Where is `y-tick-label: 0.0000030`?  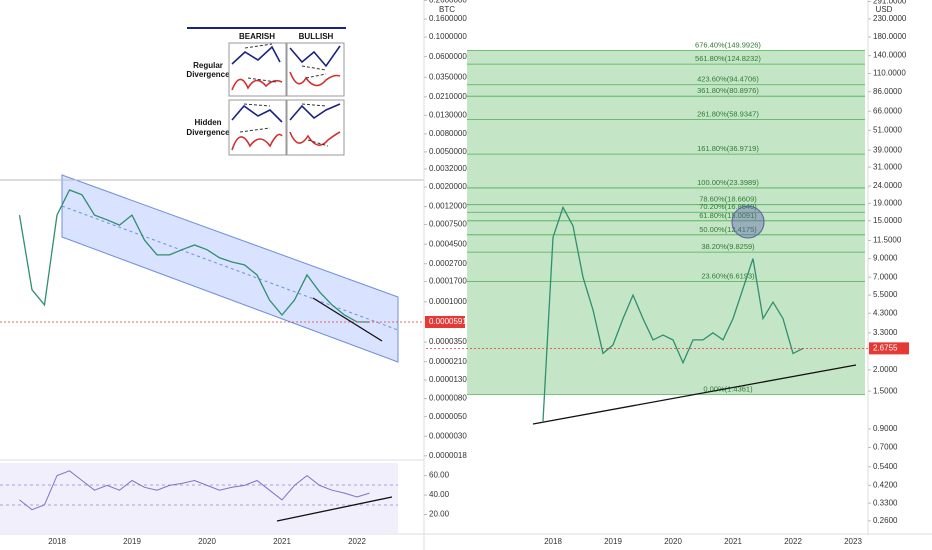 y-tick-label: 0.0000030 is located at coordinates (448, 435).